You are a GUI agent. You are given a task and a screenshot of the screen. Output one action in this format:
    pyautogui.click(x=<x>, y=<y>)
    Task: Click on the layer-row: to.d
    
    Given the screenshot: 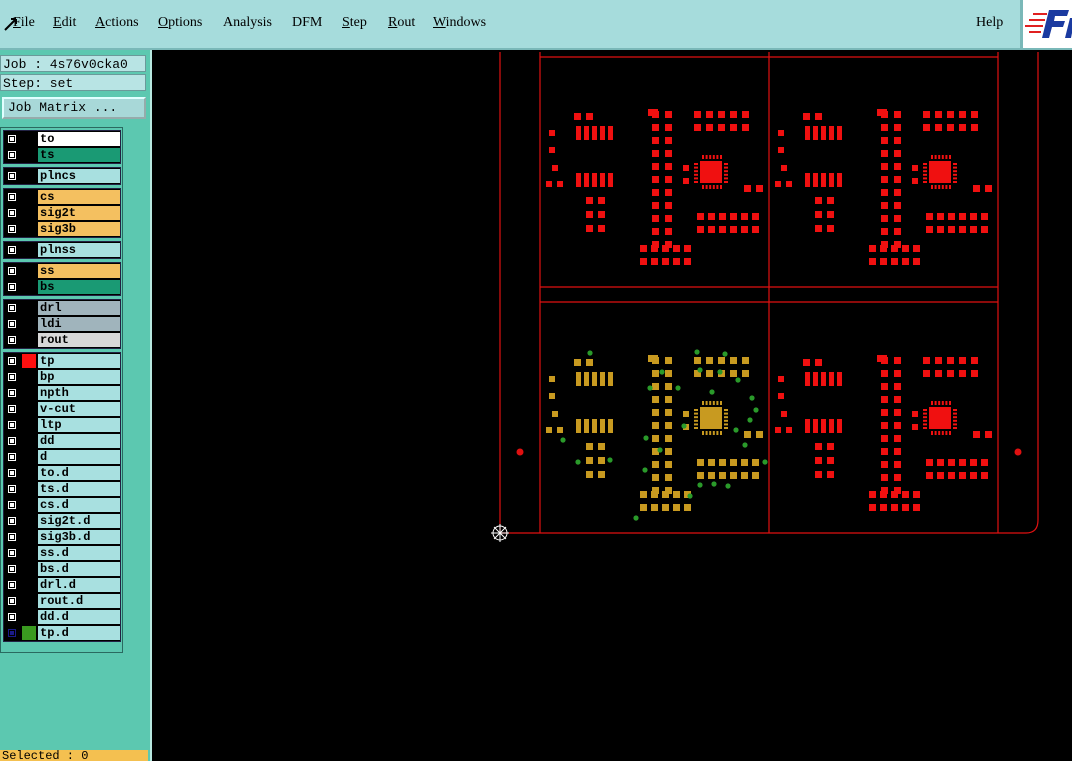 What is the action you would take?
    pyautogui.click(x=62, y=473)
    